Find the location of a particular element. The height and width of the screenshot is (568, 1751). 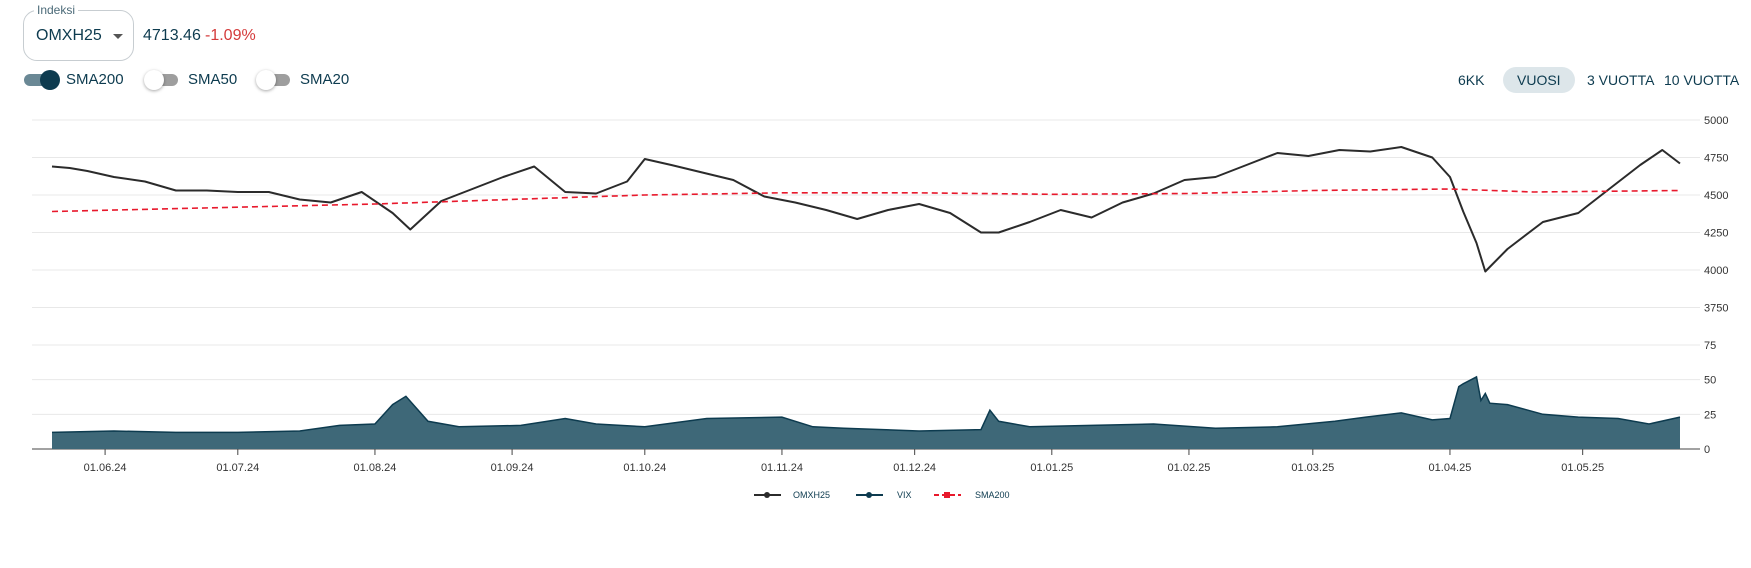

index-select-label: Indeksi is located at coordinates (56, 10).